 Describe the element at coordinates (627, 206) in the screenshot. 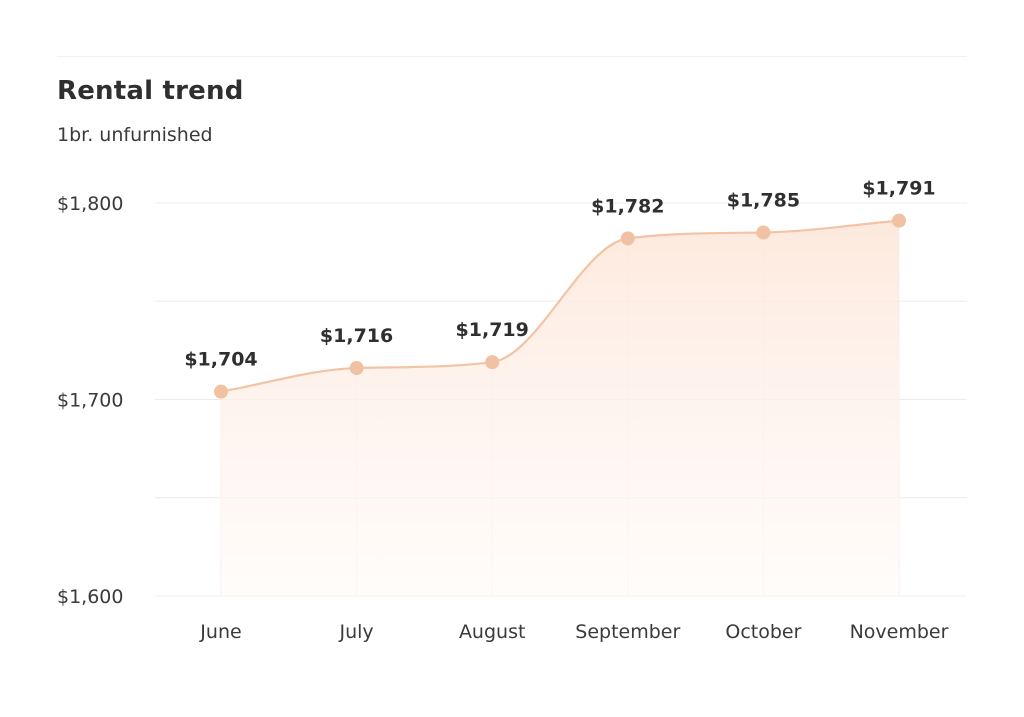

I see `data-label: $1,782` at that location.